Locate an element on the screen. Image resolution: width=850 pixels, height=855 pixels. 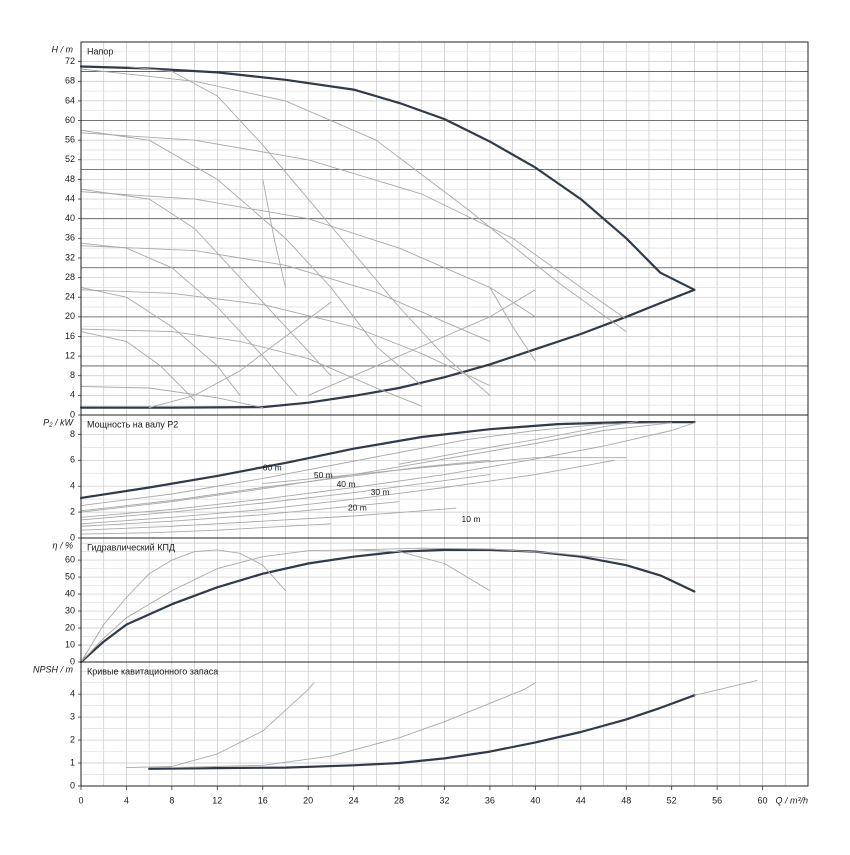
curve-label: 10 m is located at coordinates (471, 519).